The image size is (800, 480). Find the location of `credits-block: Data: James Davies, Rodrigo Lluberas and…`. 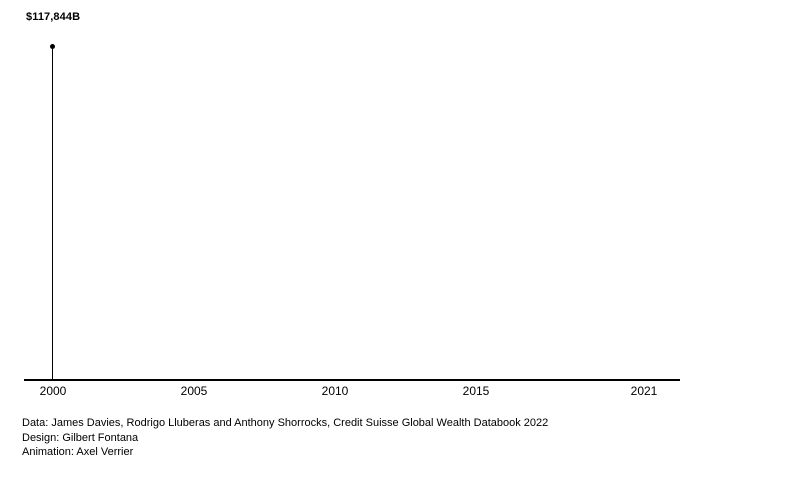

credits-block: Data: James Davies, Rodrigo Lluberas and… is located at coordinates (285, 438).